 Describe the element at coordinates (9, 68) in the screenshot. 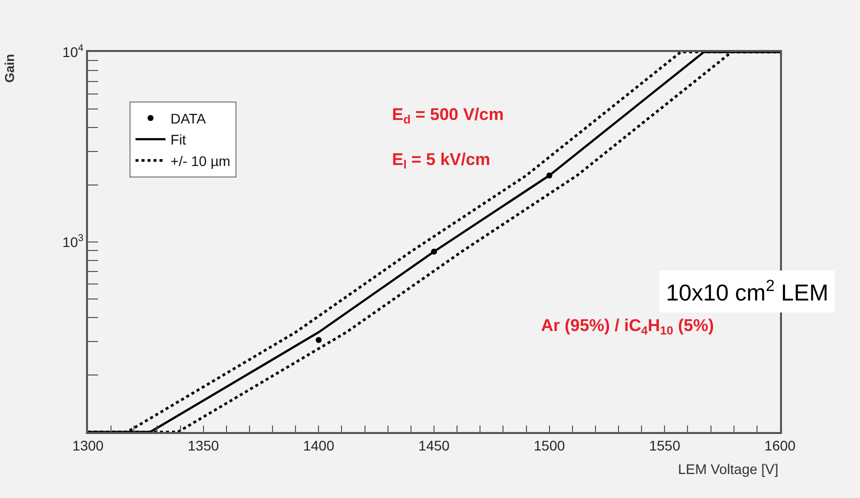

I see `y-axis-title: Gain` at that location.